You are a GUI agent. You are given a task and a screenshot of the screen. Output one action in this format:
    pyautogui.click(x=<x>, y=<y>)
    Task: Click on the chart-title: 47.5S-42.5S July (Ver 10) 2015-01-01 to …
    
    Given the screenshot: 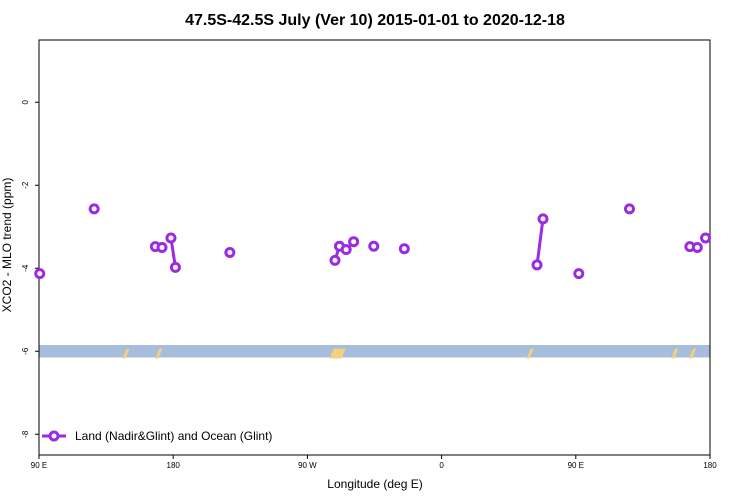 What is the action you would take?
    pyautogui.click(x=375, y=20)
    